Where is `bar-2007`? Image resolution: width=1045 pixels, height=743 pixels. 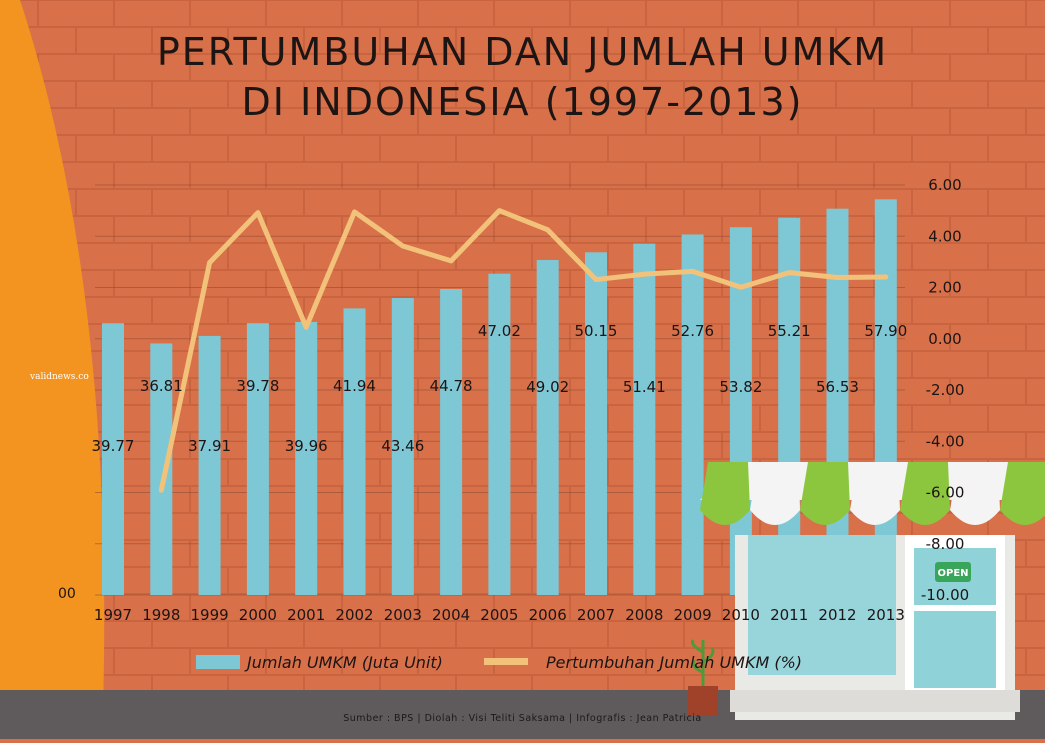 bar-2007 is located at coordinates (596, 423).